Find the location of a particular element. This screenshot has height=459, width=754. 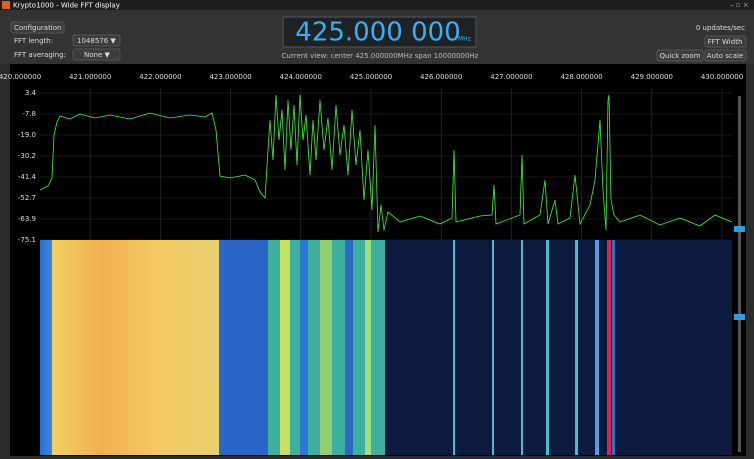

fft-length-select is located at coordinates (96, 40).